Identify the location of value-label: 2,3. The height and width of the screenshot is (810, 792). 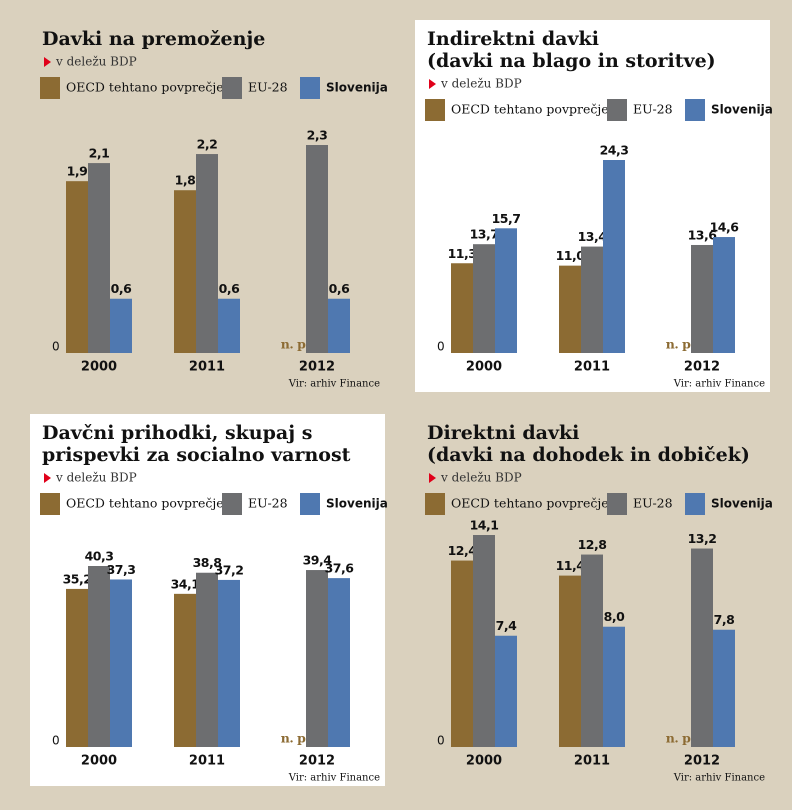
(317, 135).